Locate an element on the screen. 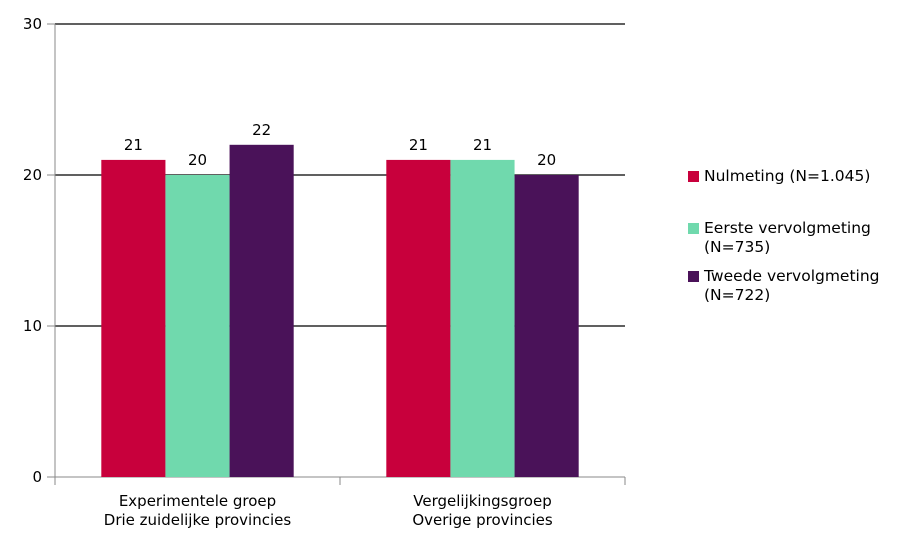  data-label: 22 is located at coordinates (261, 130).